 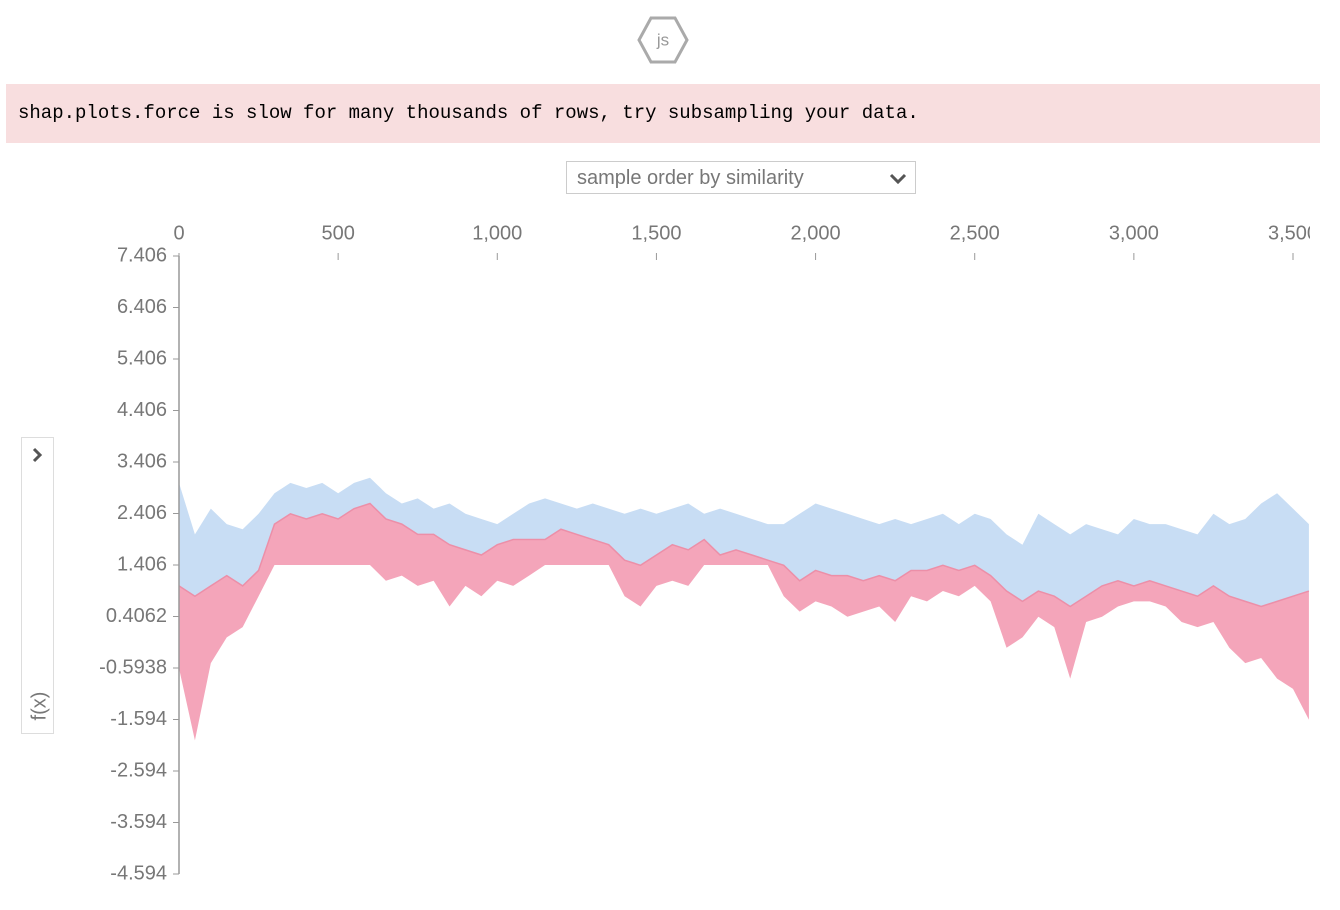 I want to click on js-icon: js, so click(x=663, y=40).